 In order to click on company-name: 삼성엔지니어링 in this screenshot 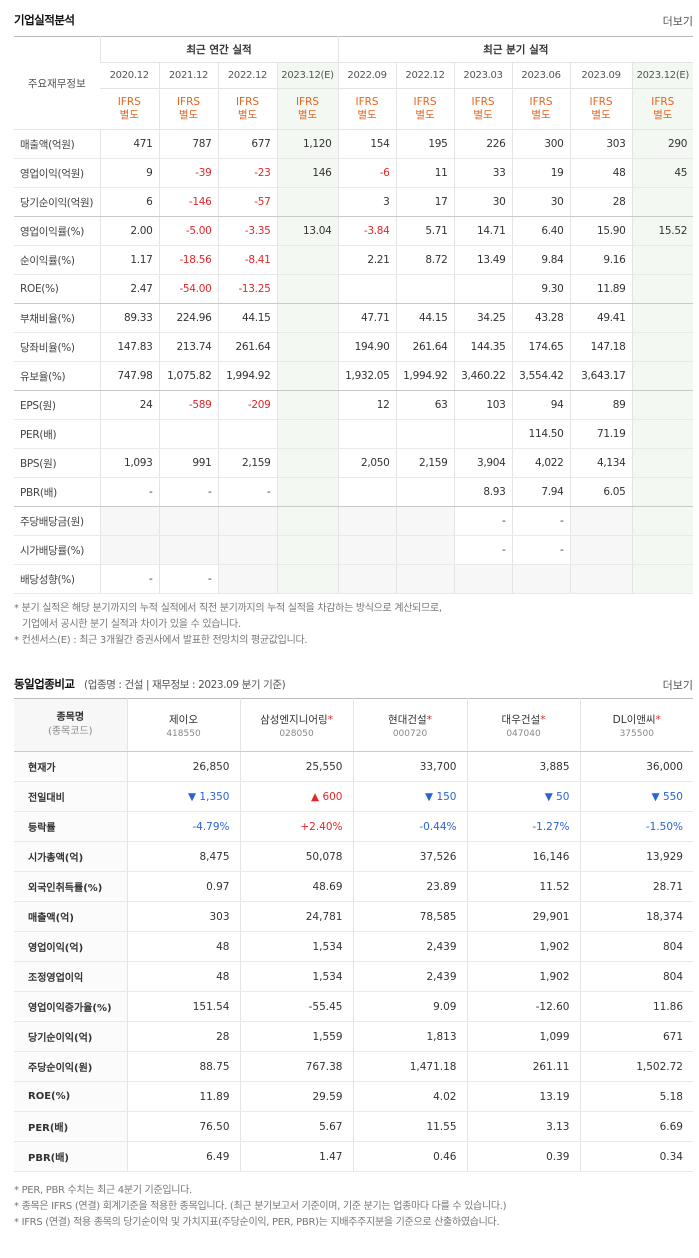, I will do `click(294, 719)`.